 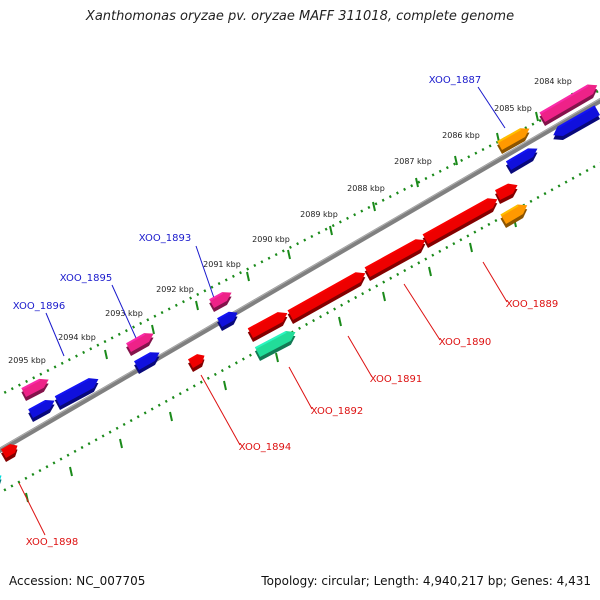 I want to click on gene-feature-orange, so click(x=514, y=216).